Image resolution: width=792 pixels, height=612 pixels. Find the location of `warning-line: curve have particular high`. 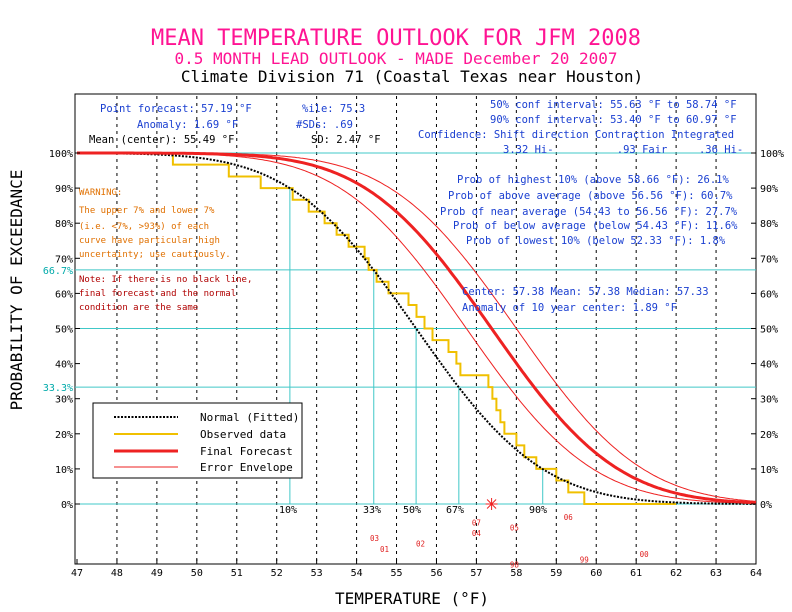

warning-line: curve have particular high is located at coordinates (149, 241).